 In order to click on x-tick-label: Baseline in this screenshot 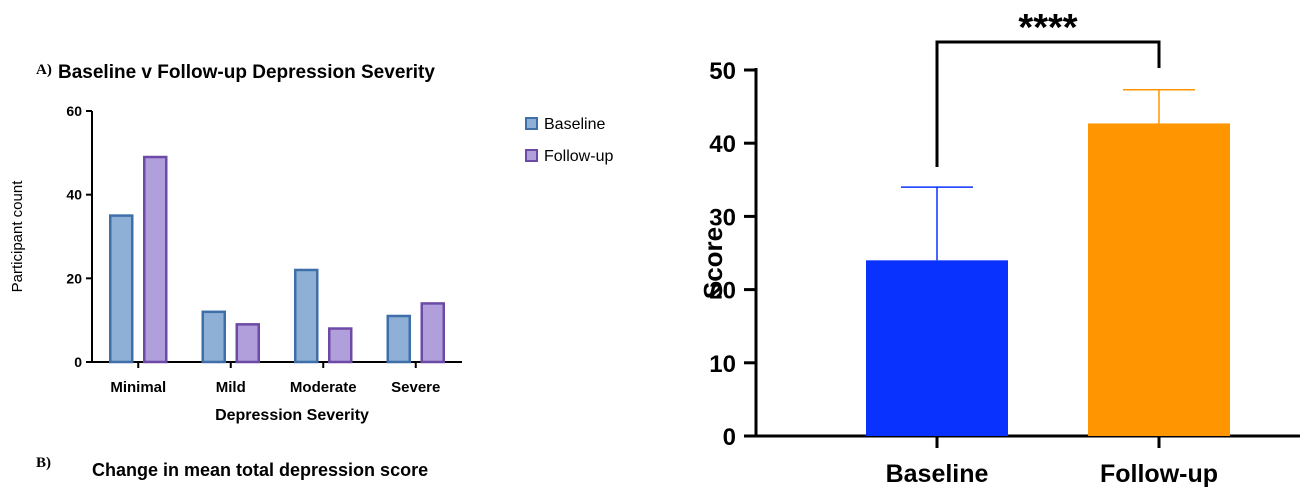, I will do `click(937, 474)`.